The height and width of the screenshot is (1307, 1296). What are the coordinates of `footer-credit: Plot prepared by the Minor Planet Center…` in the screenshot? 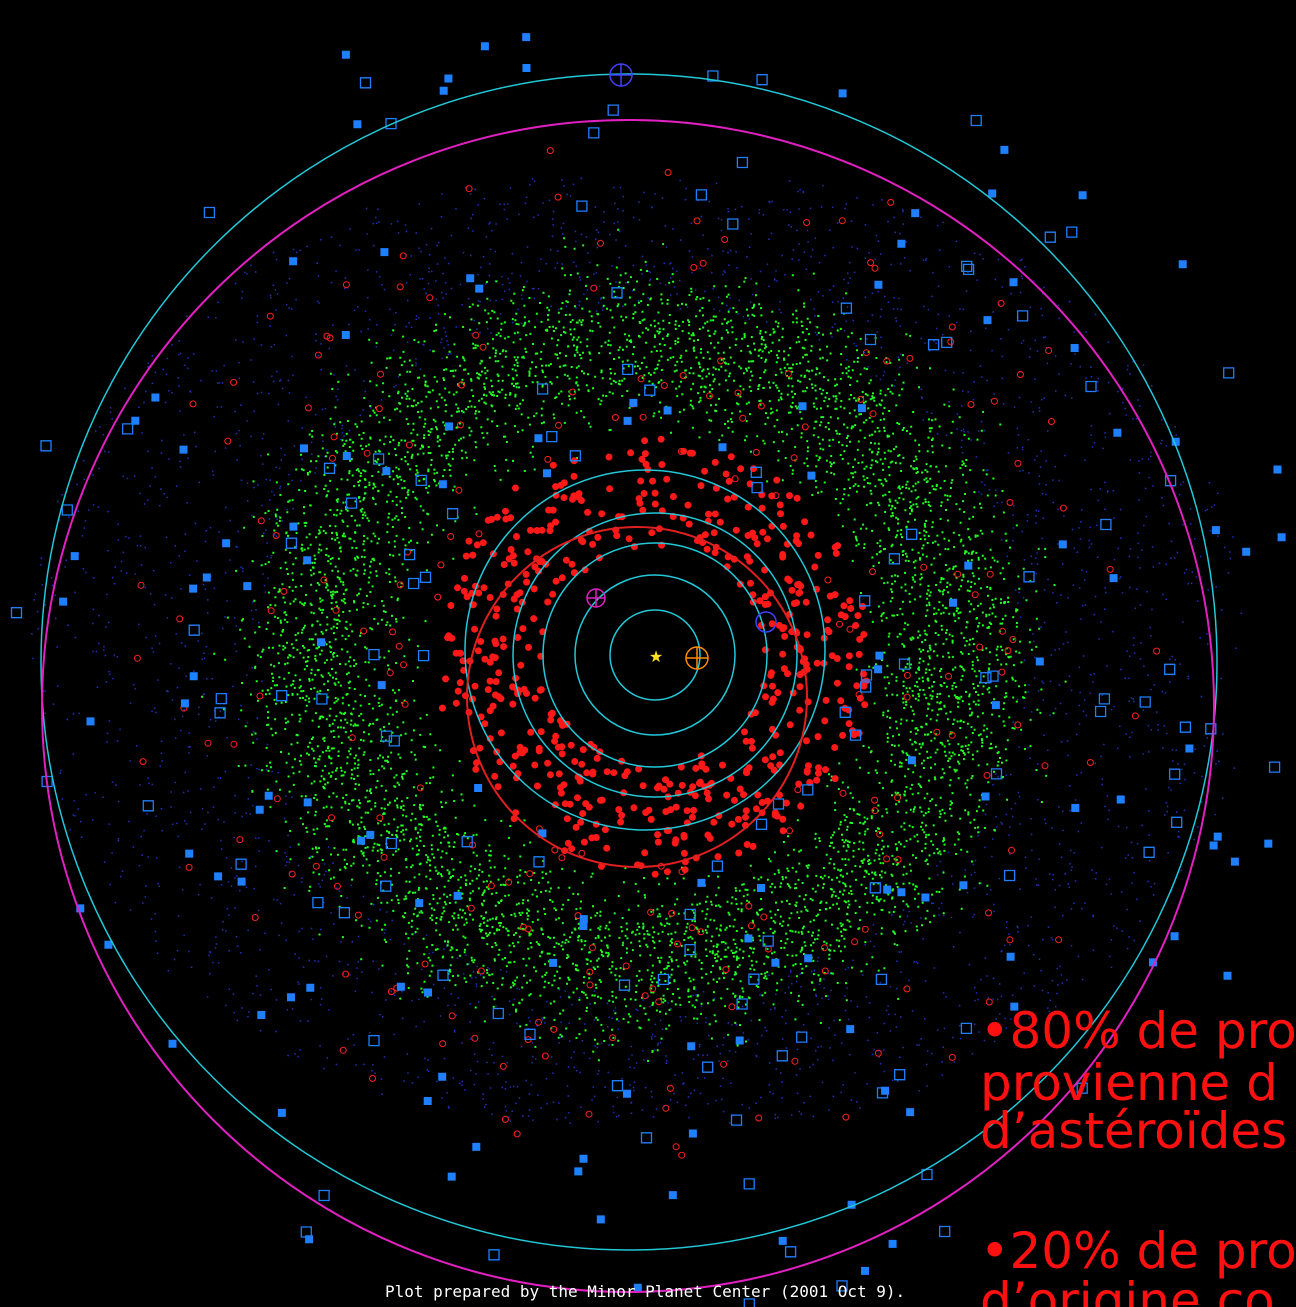 It's located at (645, 1291).